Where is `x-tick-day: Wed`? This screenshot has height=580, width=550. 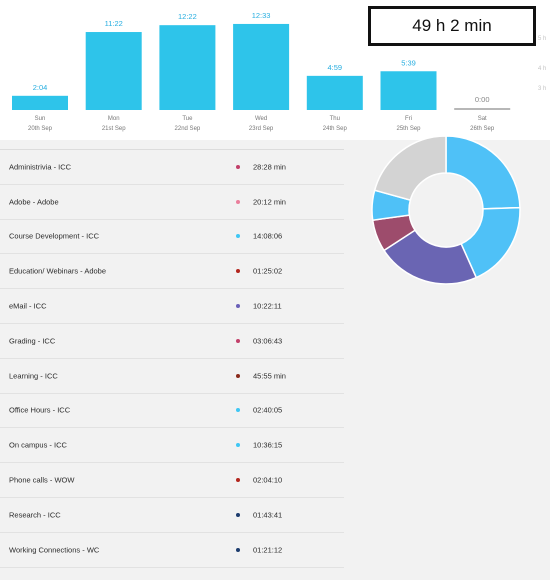
x-tick-day: Wed is located at coordinates (261, 119).